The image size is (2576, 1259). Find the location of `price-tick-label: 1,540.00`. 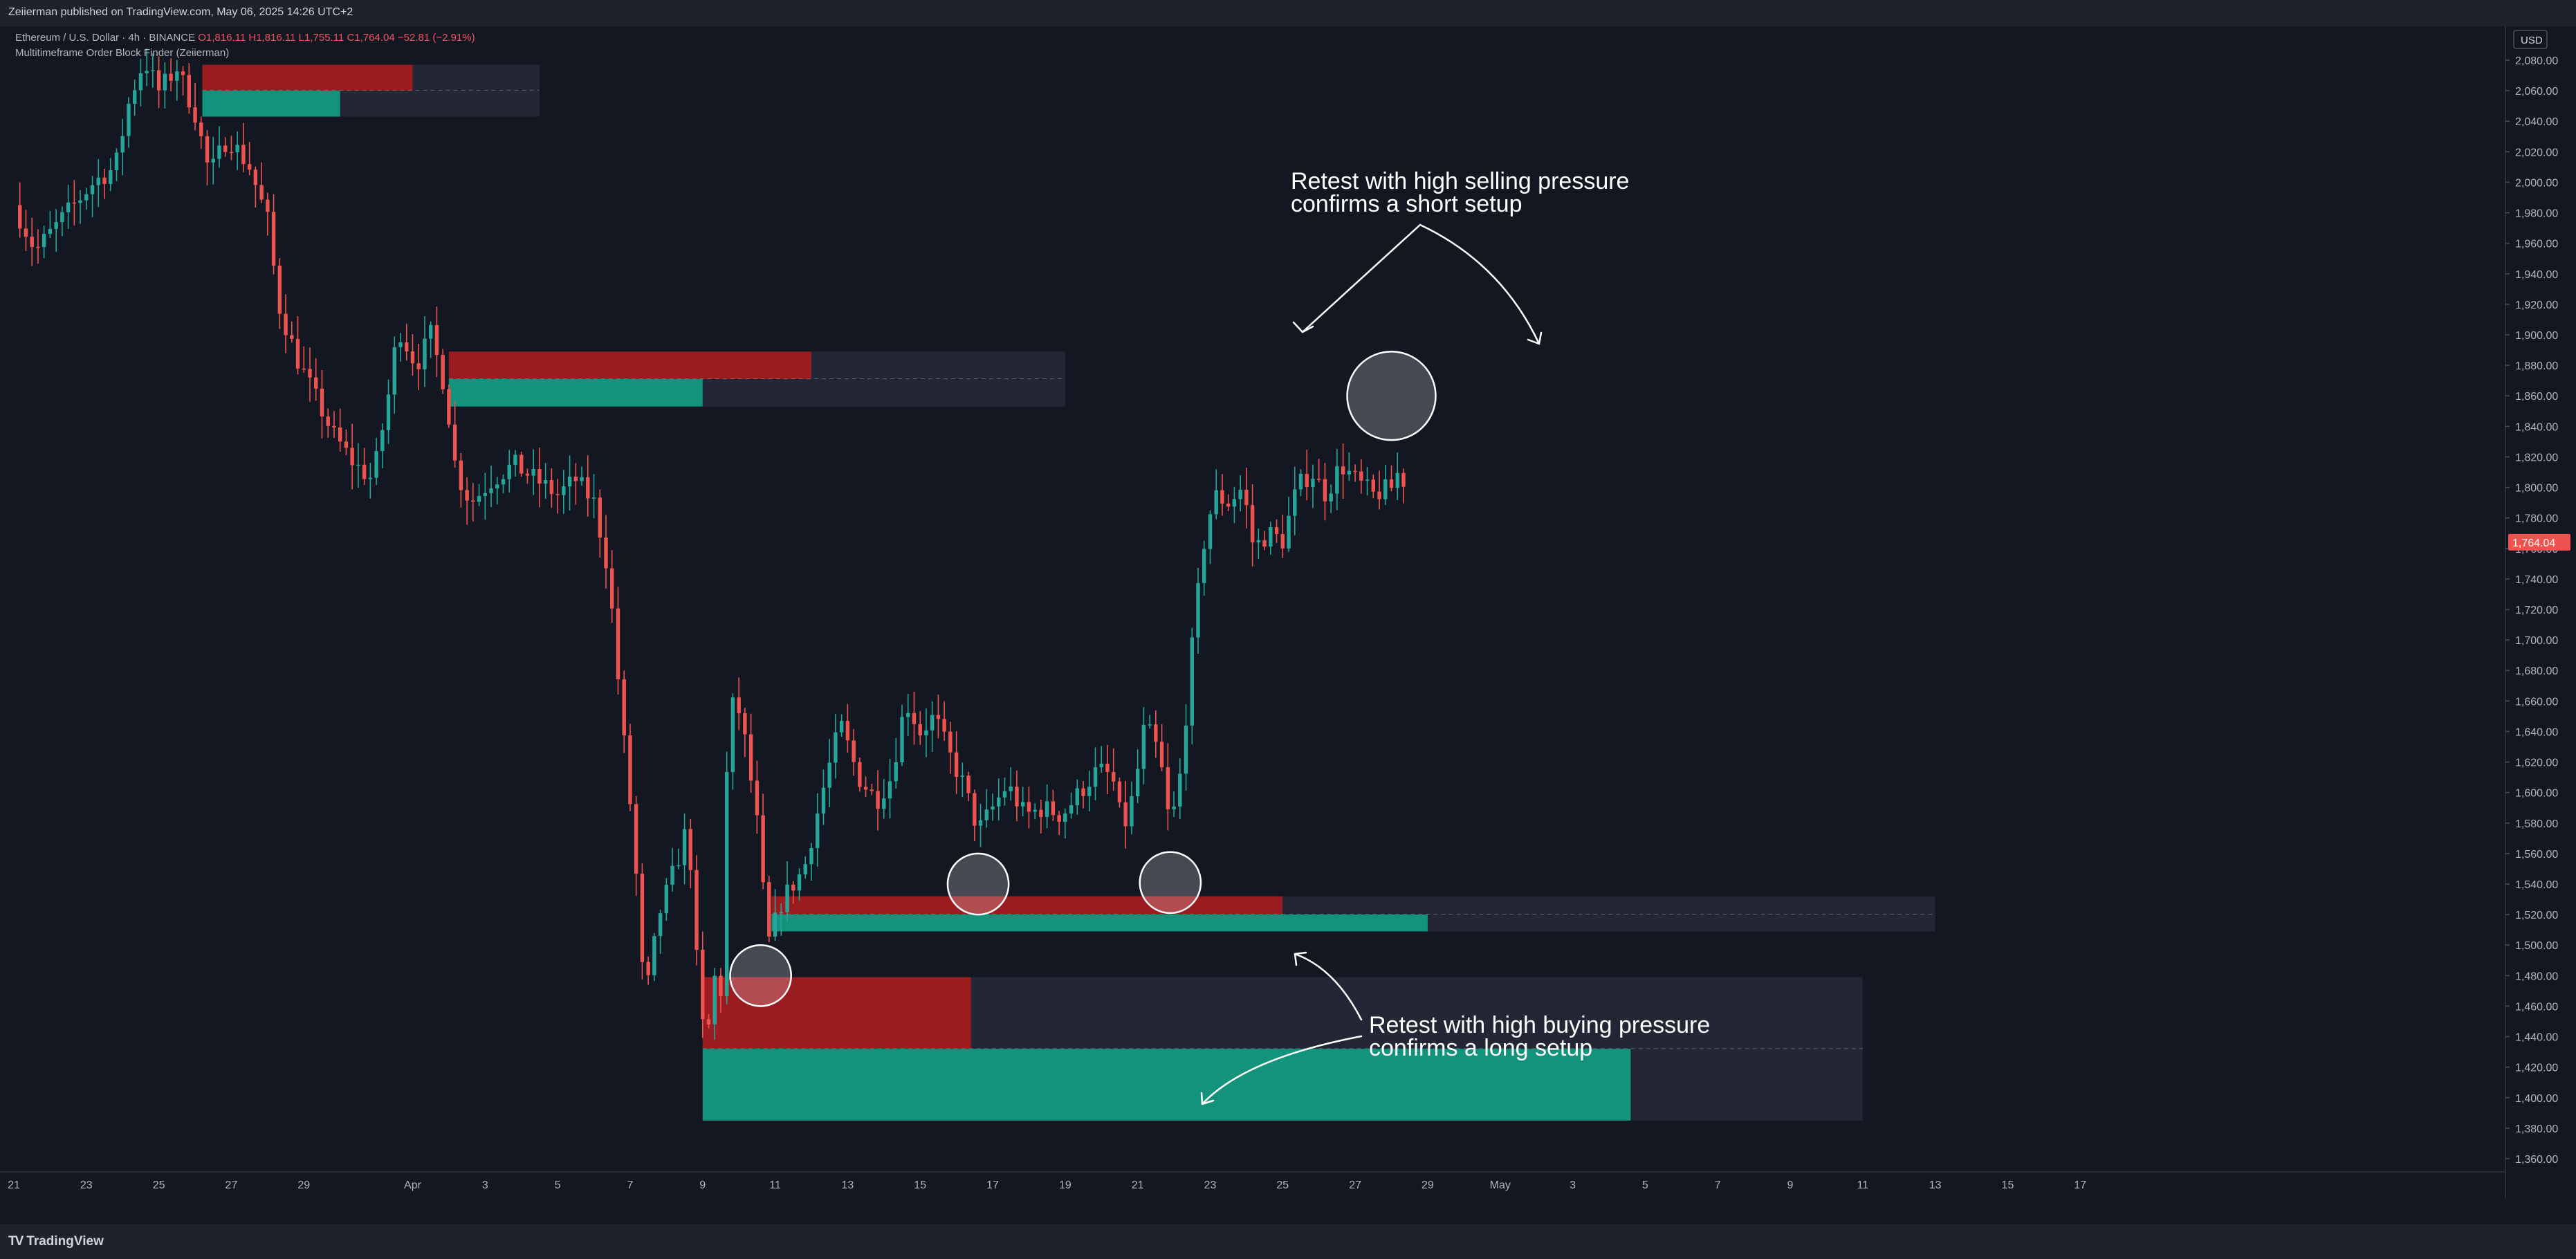

price-tick-label: 1,540.00 is located at coordinates (2536, 885).